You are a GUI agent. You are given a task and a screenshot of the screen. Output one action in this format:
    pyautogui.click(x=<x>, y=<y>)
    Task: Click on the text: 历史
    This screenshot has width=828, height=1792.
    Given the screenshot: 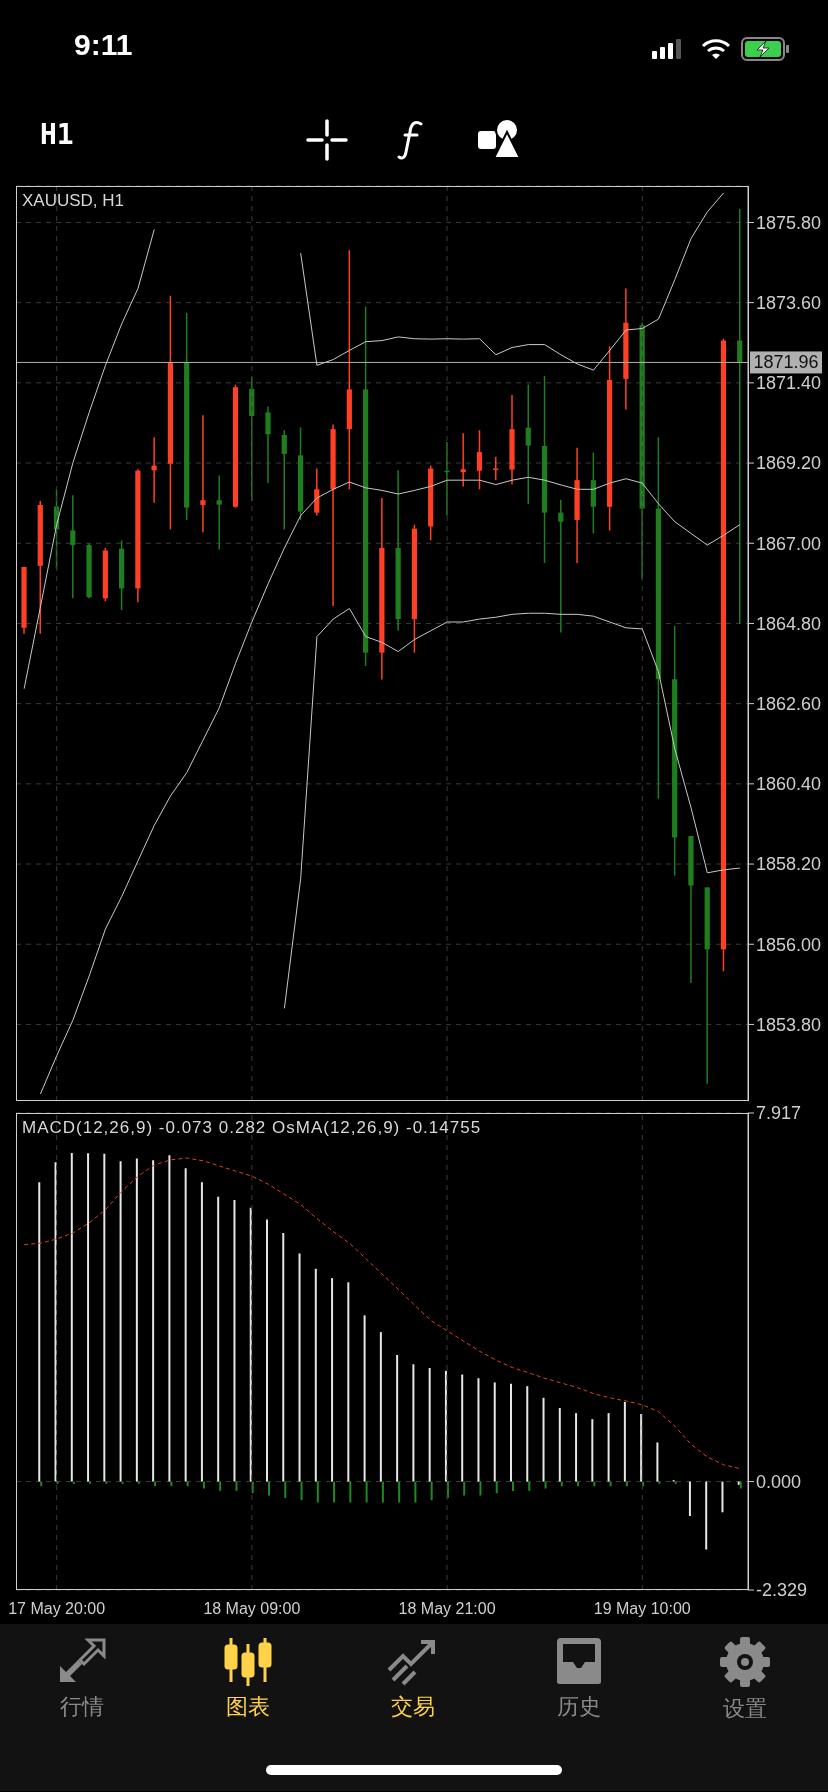 What is the action you would take?
    pyautogui.click(x=579, y=1707)
    